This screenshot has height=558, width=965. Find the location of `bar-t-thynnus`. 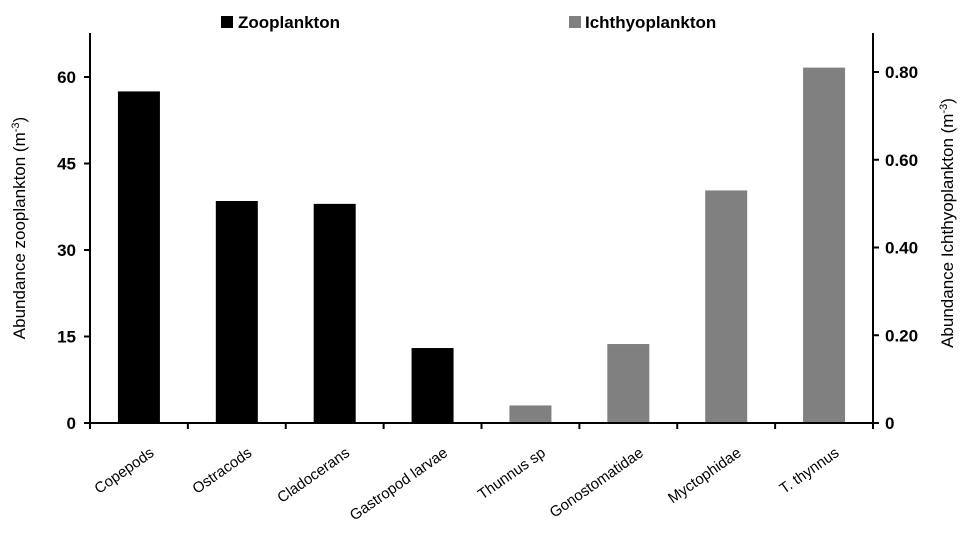

bar-t-thynnus is located at coordinates (824, 245).